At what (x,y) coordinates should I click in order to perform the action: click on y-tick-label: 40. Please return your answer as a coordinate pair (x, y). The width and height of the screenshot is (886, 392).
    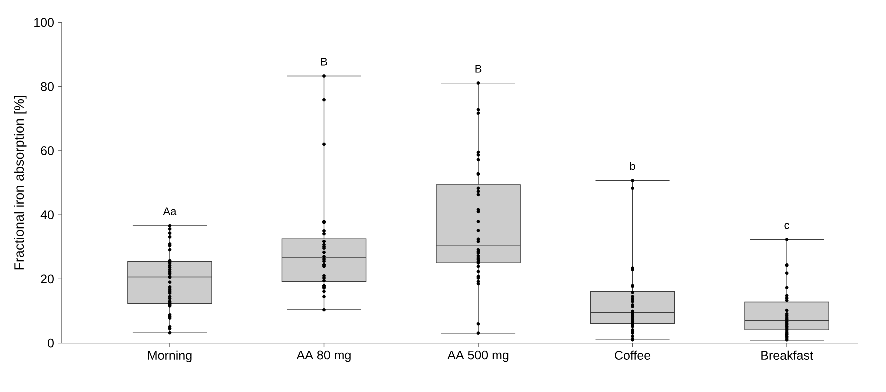
    Looking at the image, I should click on (47, 215).